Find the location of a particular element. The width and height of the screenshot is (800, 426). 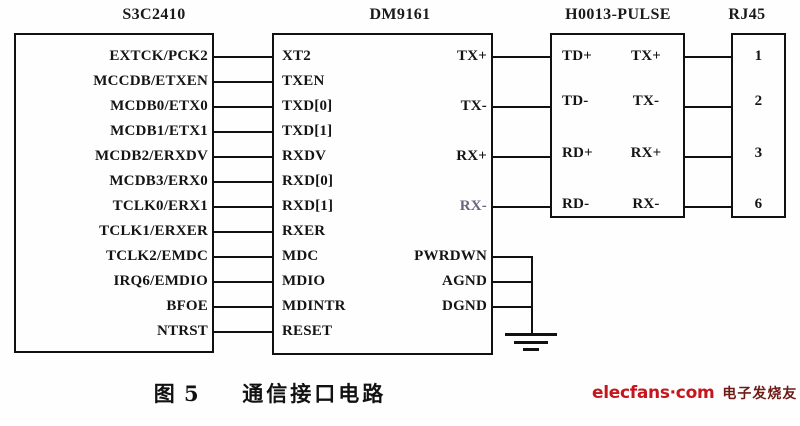

wire-phy-dgnd-to-gnd is located at coordinates (513, 307).